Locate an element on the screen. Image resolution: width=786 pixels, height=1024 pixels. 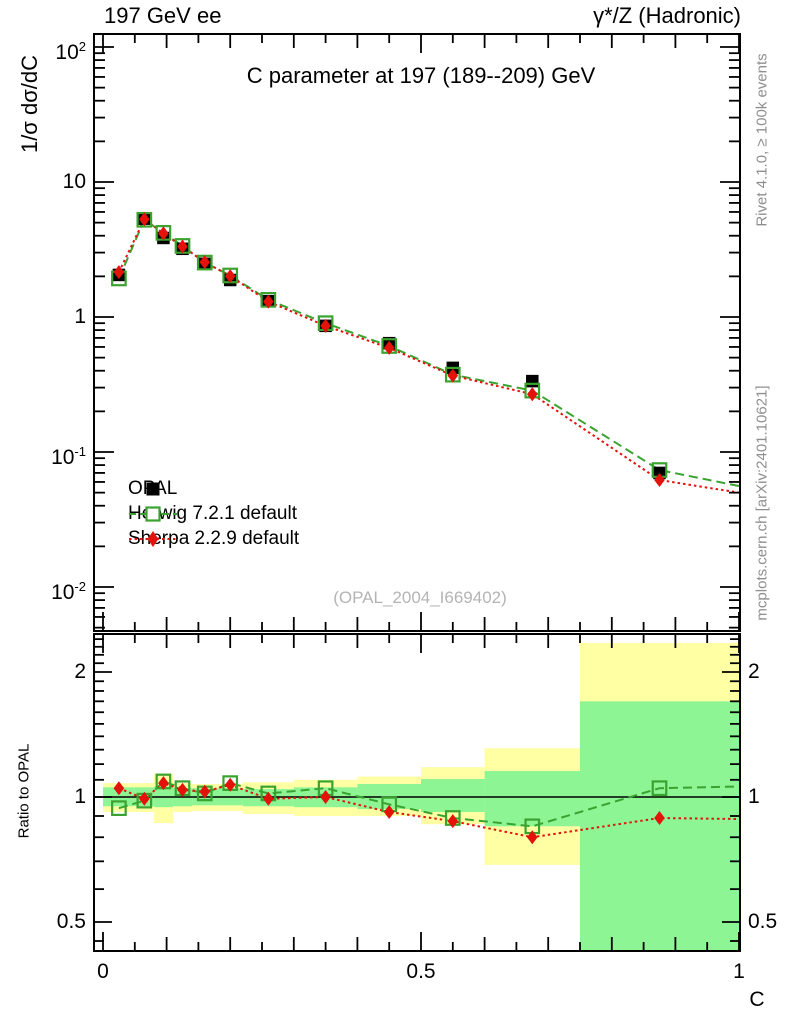
ratio-y-tick-label-right: 2 is located at coordinates (754, 671).